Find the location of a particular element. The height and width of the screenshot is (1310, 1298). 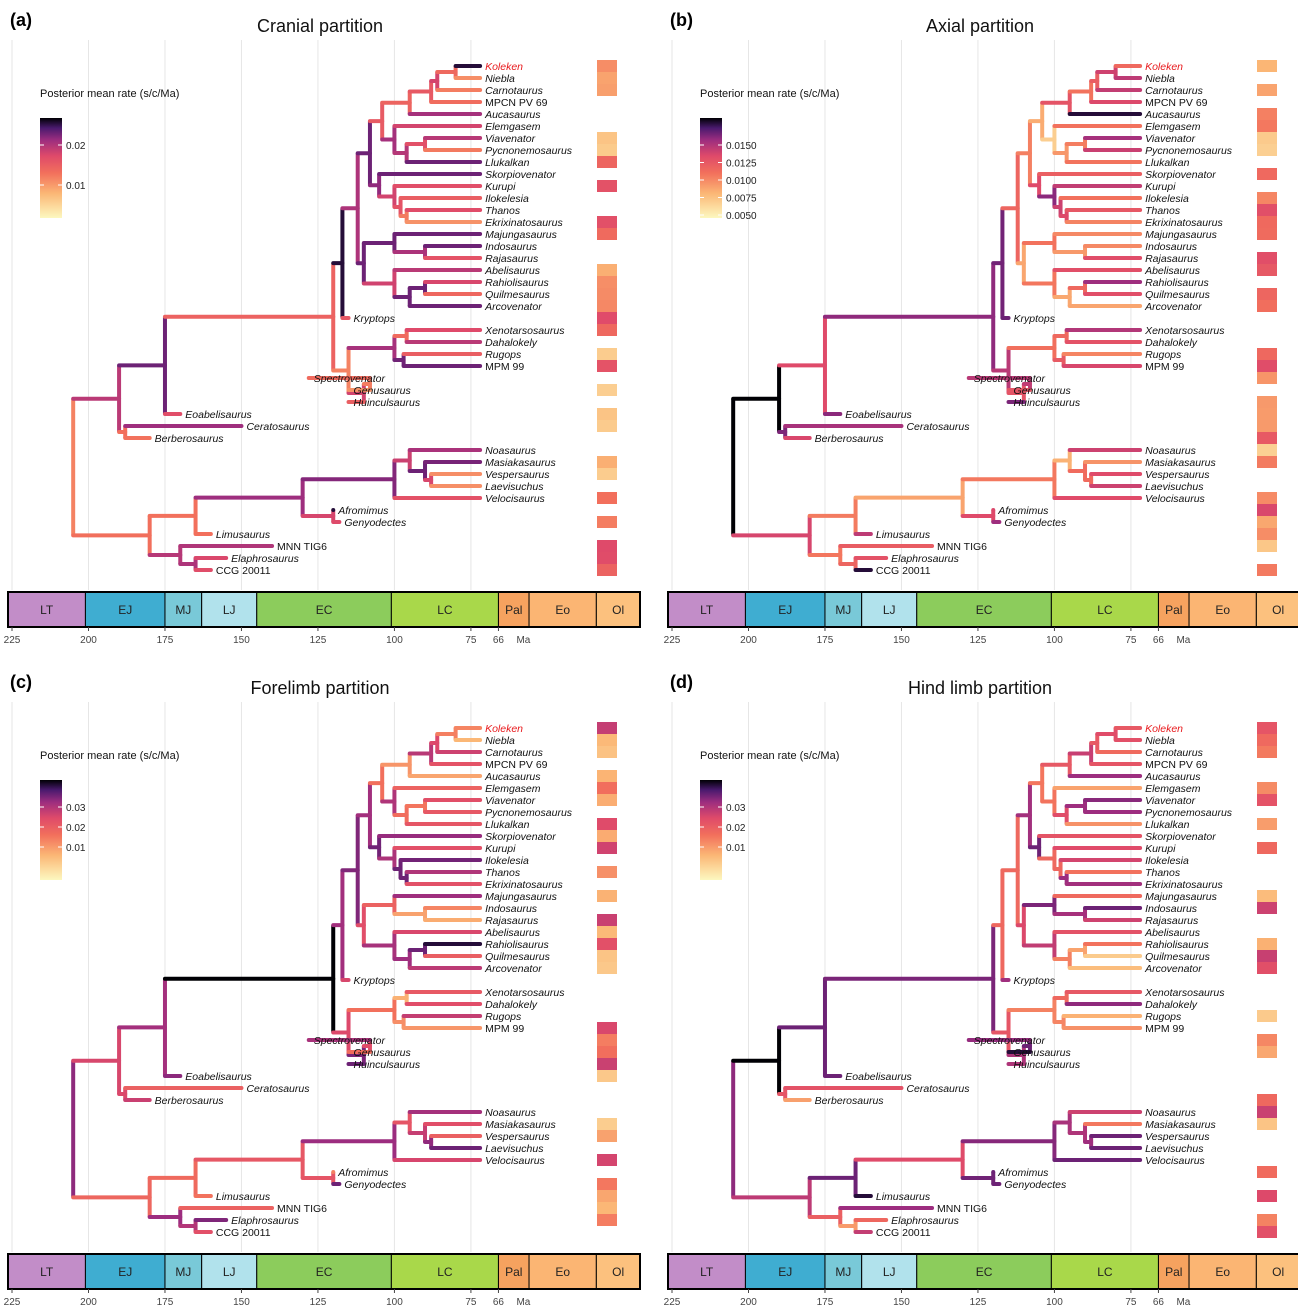

period-ol is located at coordinates (618, 609).